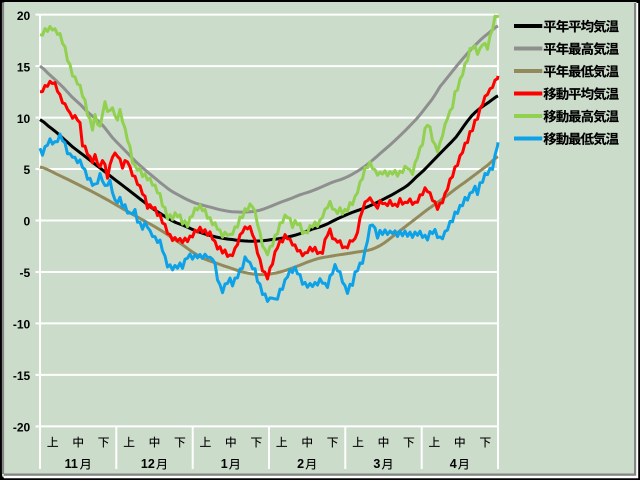  I want to click on svg-text: 20, so click(24, 16).